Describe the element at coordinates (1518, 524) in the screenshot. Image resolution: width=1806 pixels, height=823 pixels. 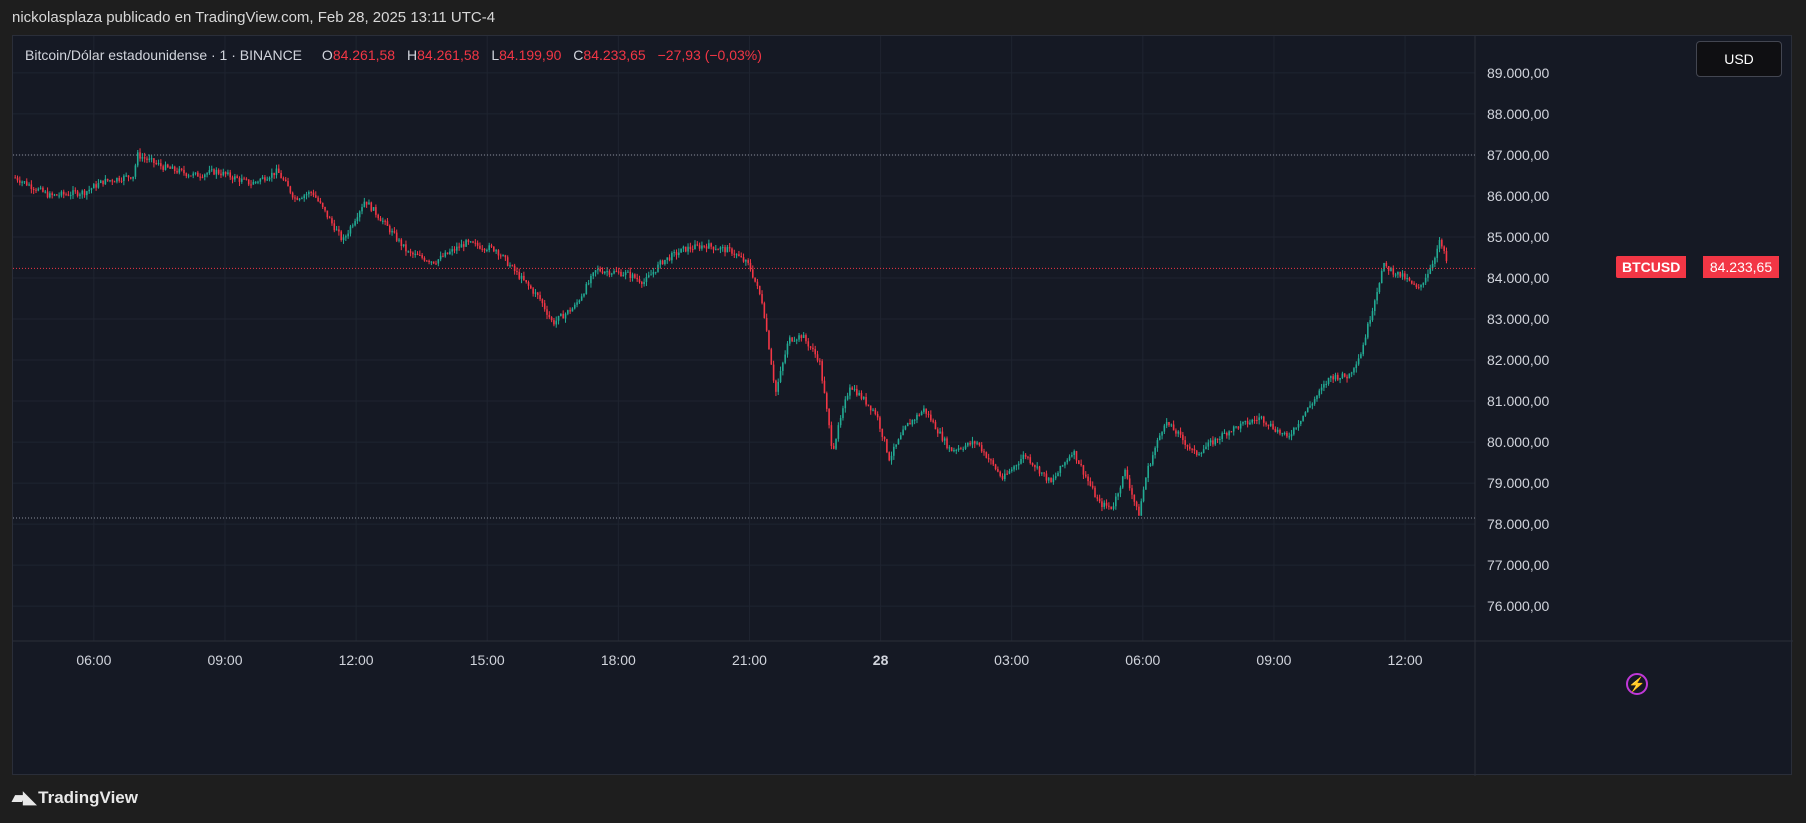
I see `y-tick-label: 78.000,00` at that location.